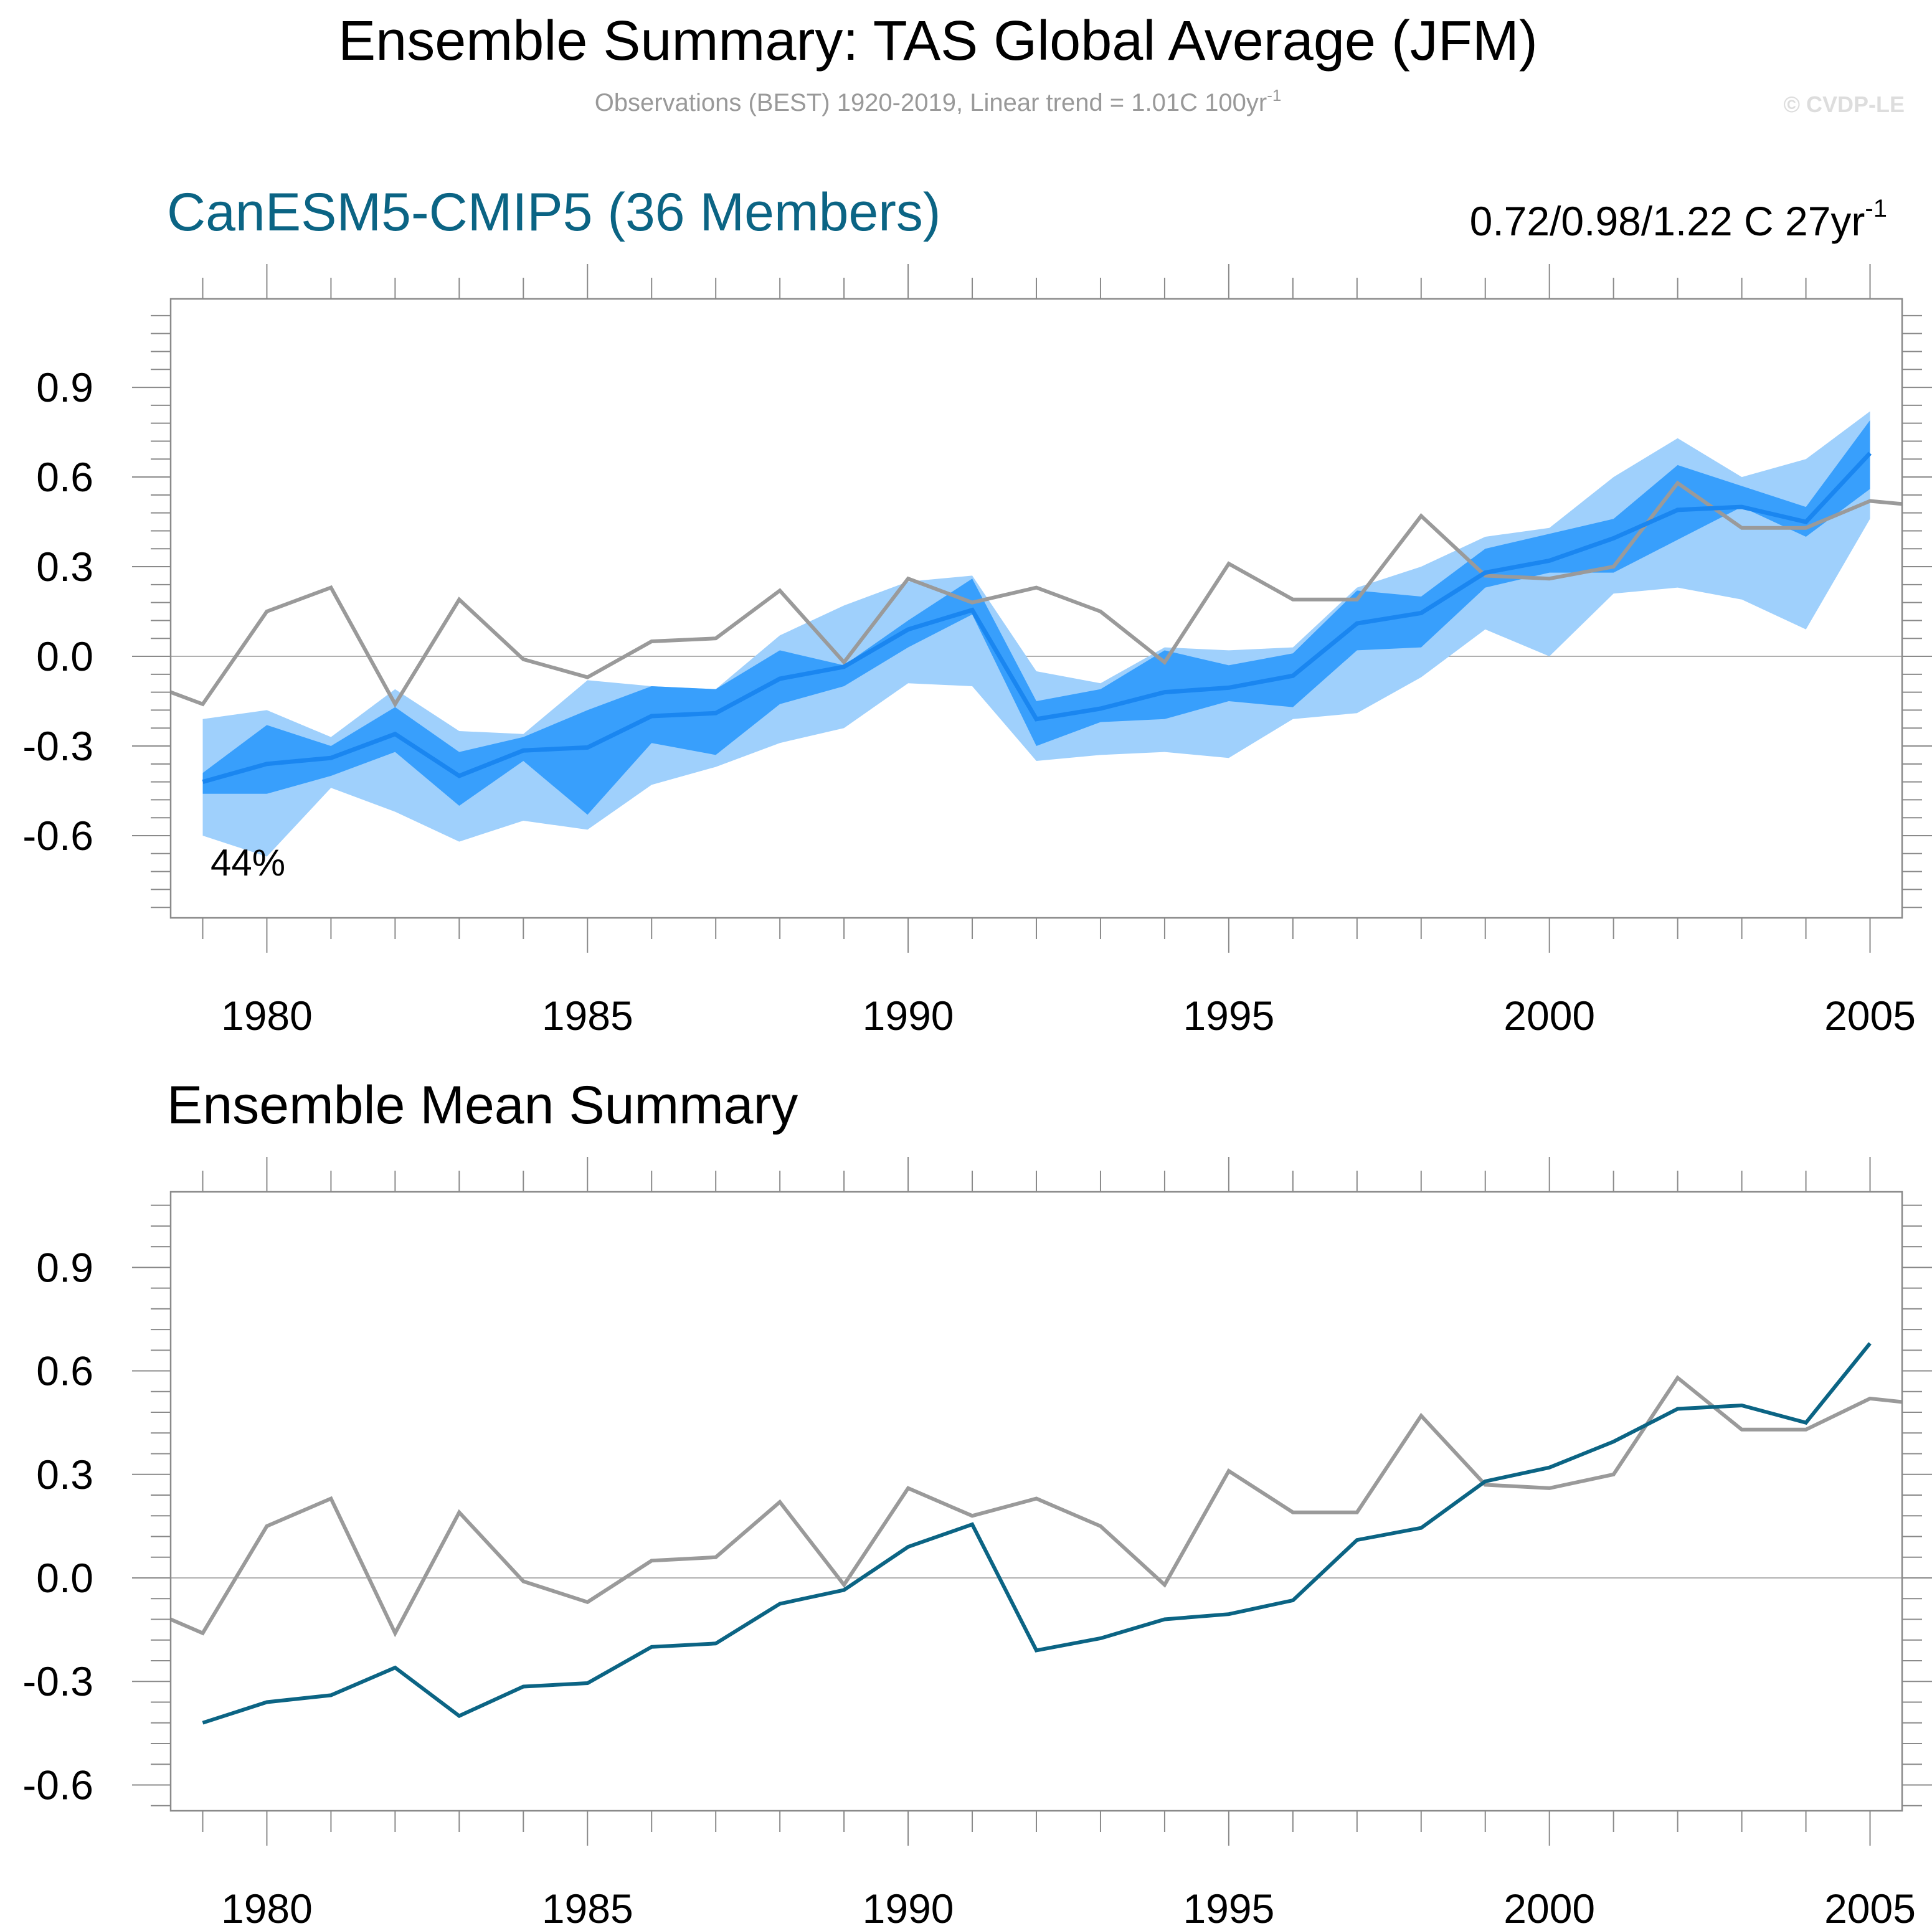 Image resolution: width=1932 pixels, height=1926 pixels. I want to click on ensemble-mean-line, so click(1037, 618).